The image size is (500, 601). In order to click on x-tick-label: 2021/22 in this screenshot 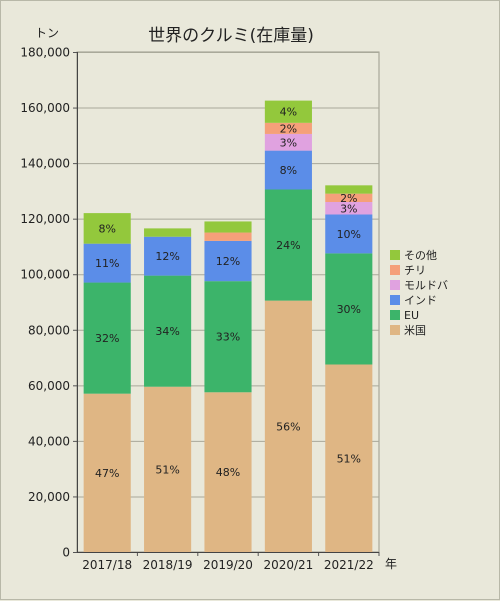, I will do `click(349, 565)`.